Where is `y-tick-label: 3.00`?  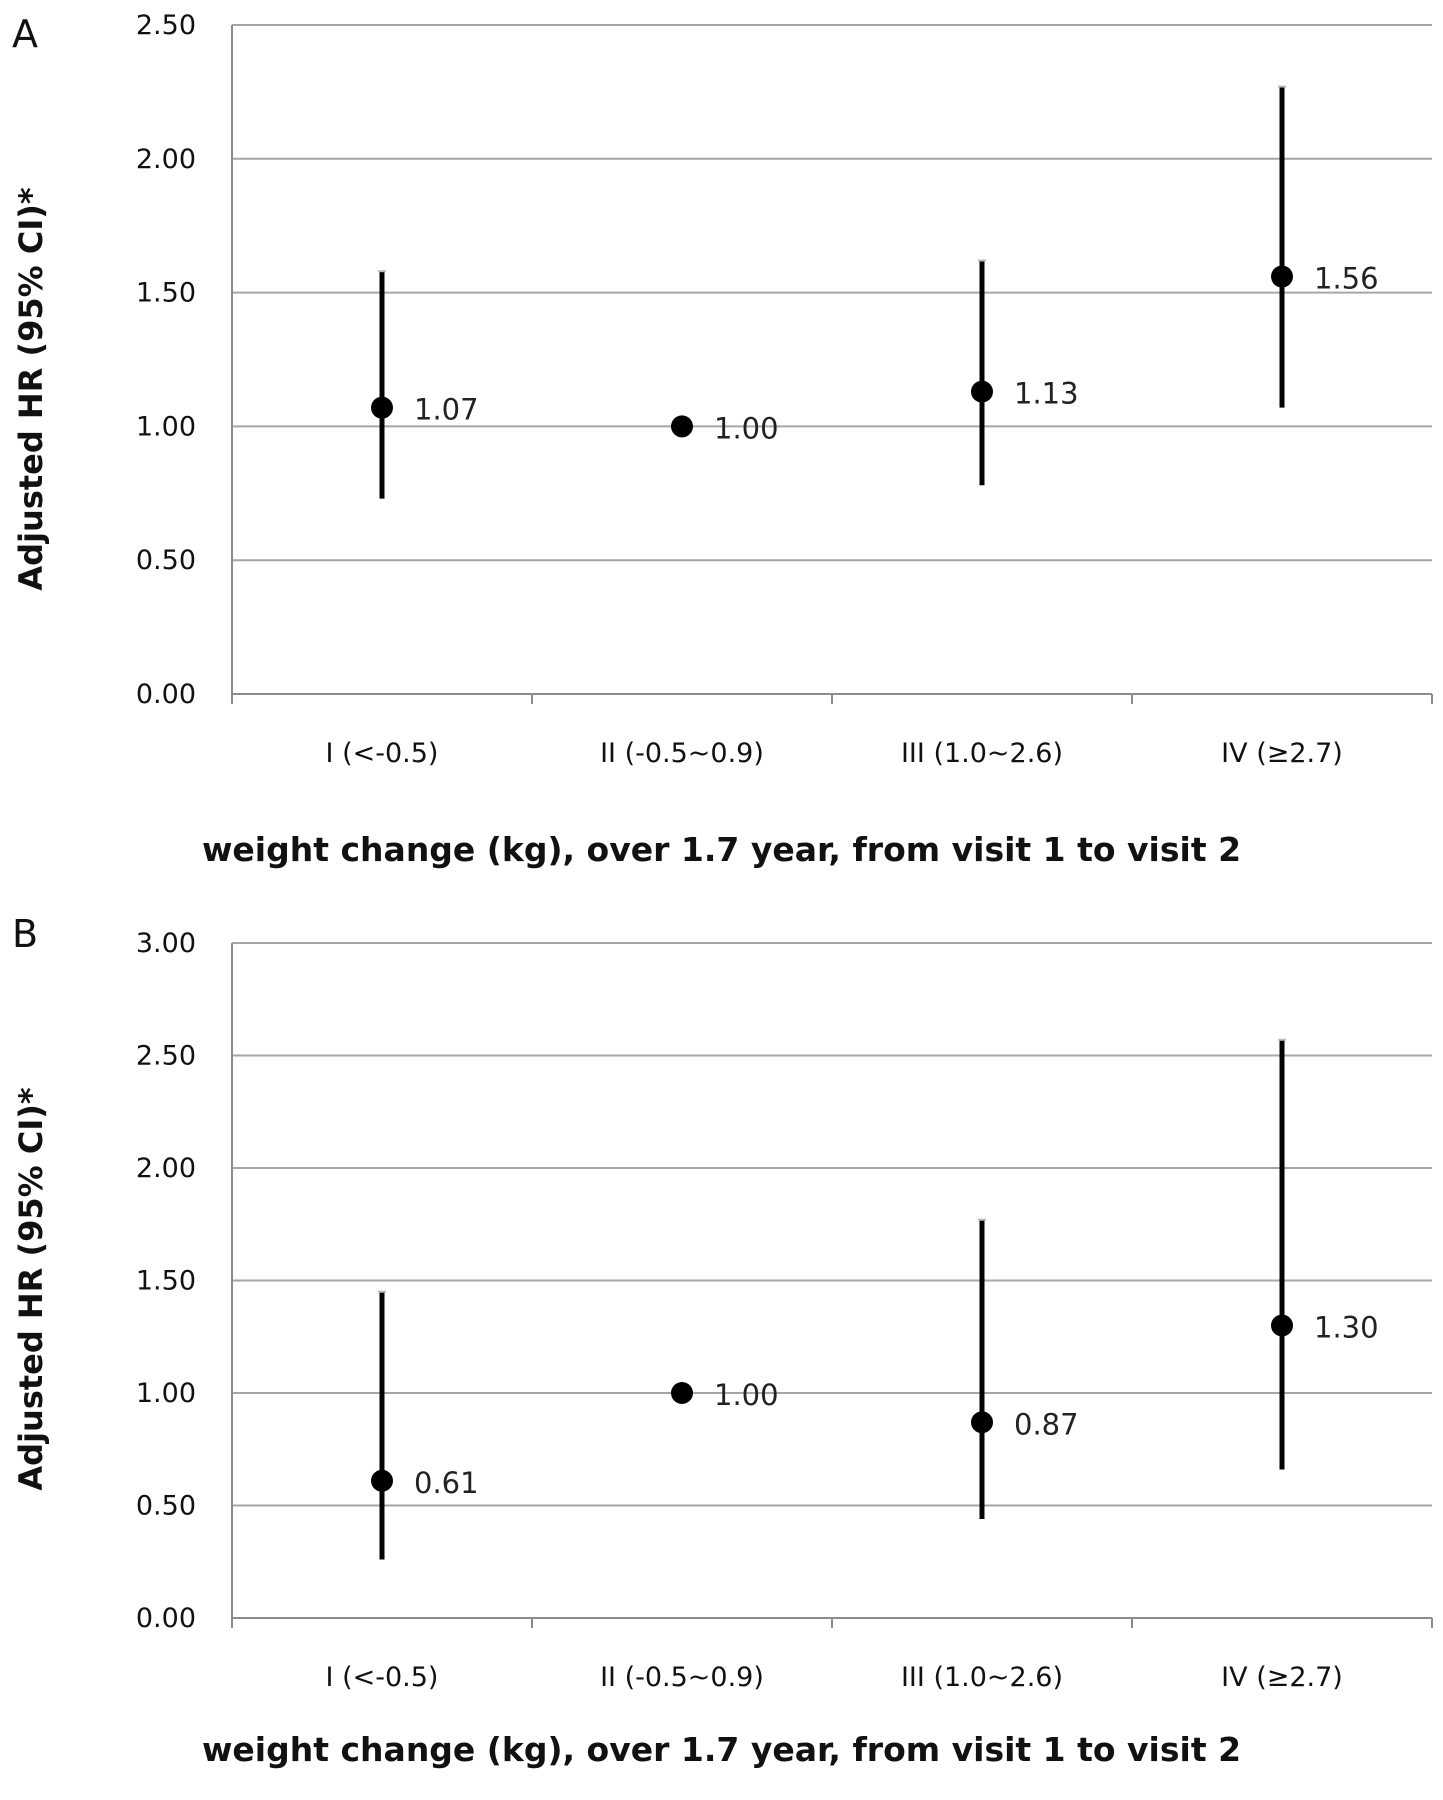 y-tick-label: 3.00 is located at coordinates (166, 943).